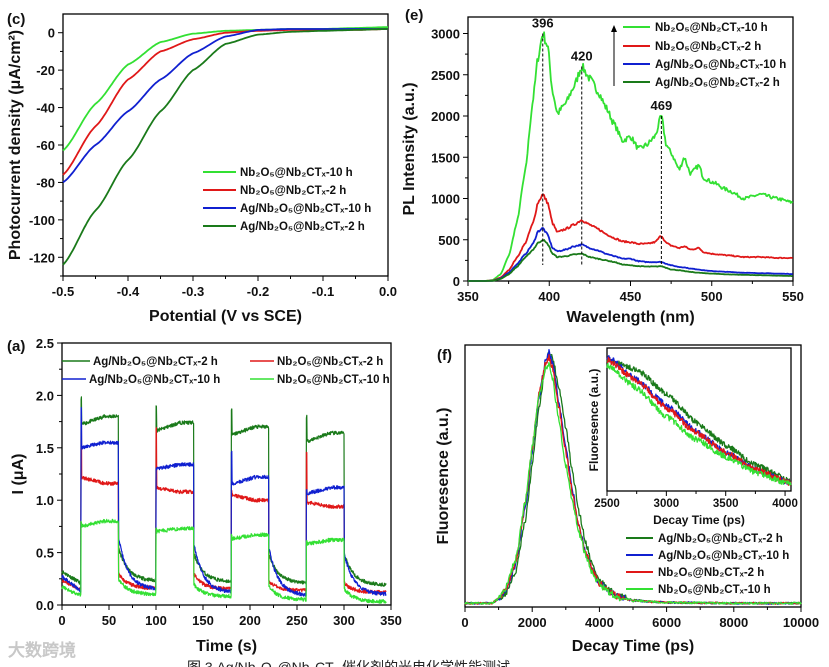  What do you see at coordinates (793, 296) in the screenshot?
I see `x-tick-label: 550` at bounding box center [793, 296].